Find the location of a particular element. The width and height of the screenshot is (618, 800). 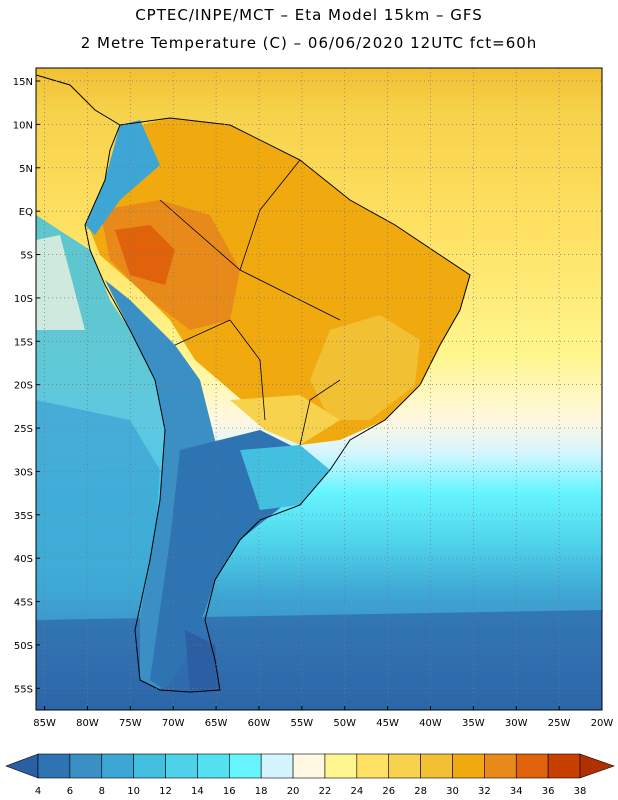

pacific-cold-water is located at coordinates (98, 500).